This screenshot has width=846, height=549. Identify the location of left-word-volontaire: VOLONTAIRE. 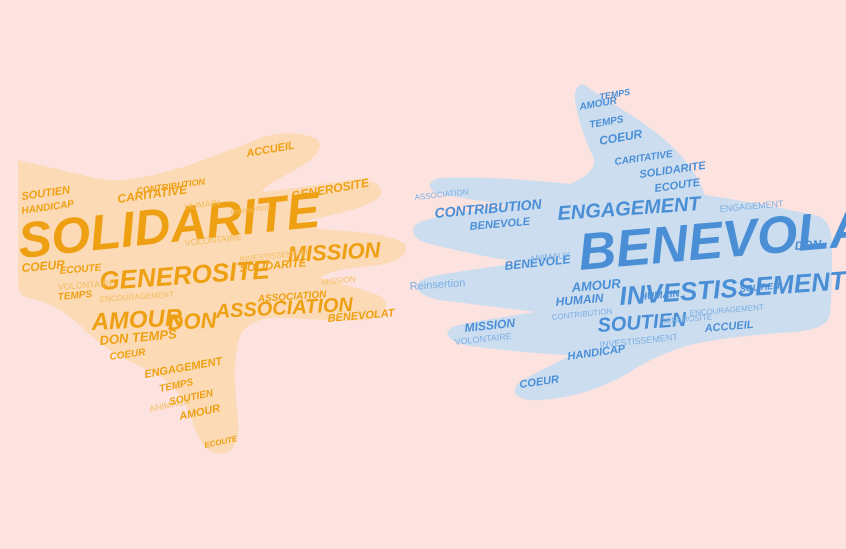
(86, 285).